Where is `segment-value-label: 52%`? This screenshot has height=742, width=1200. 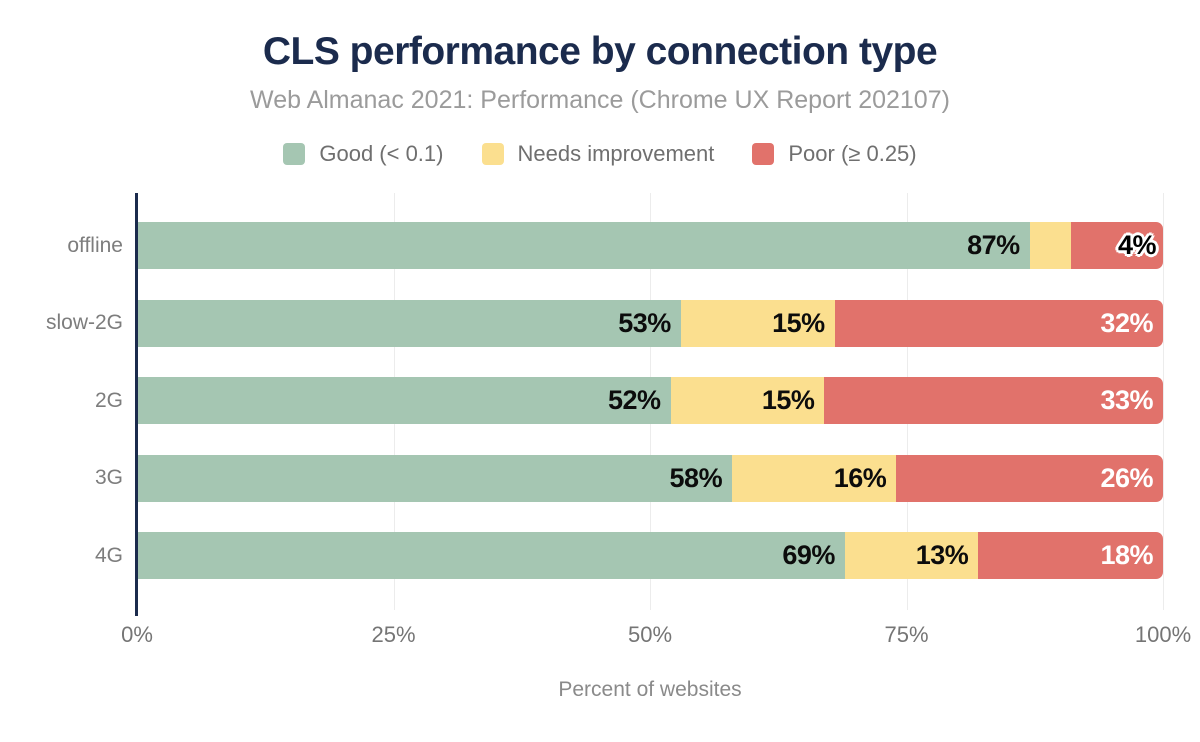 segment-value-label: 52% is located at coordinates (634, 400).